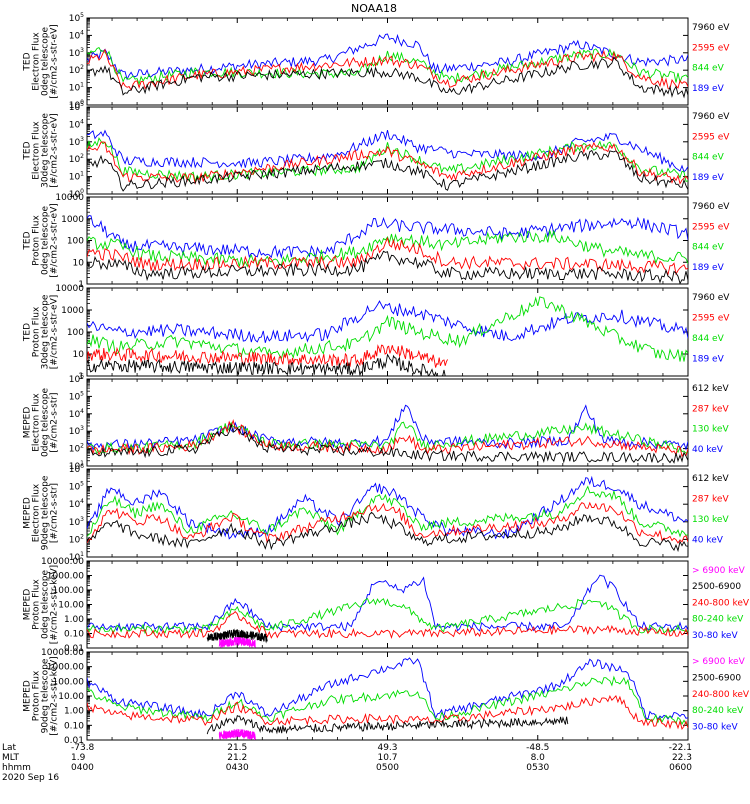 The height and width of the screenshot is (804, 750). I want to click on series-line-30-80-kev, so click(387, 603).